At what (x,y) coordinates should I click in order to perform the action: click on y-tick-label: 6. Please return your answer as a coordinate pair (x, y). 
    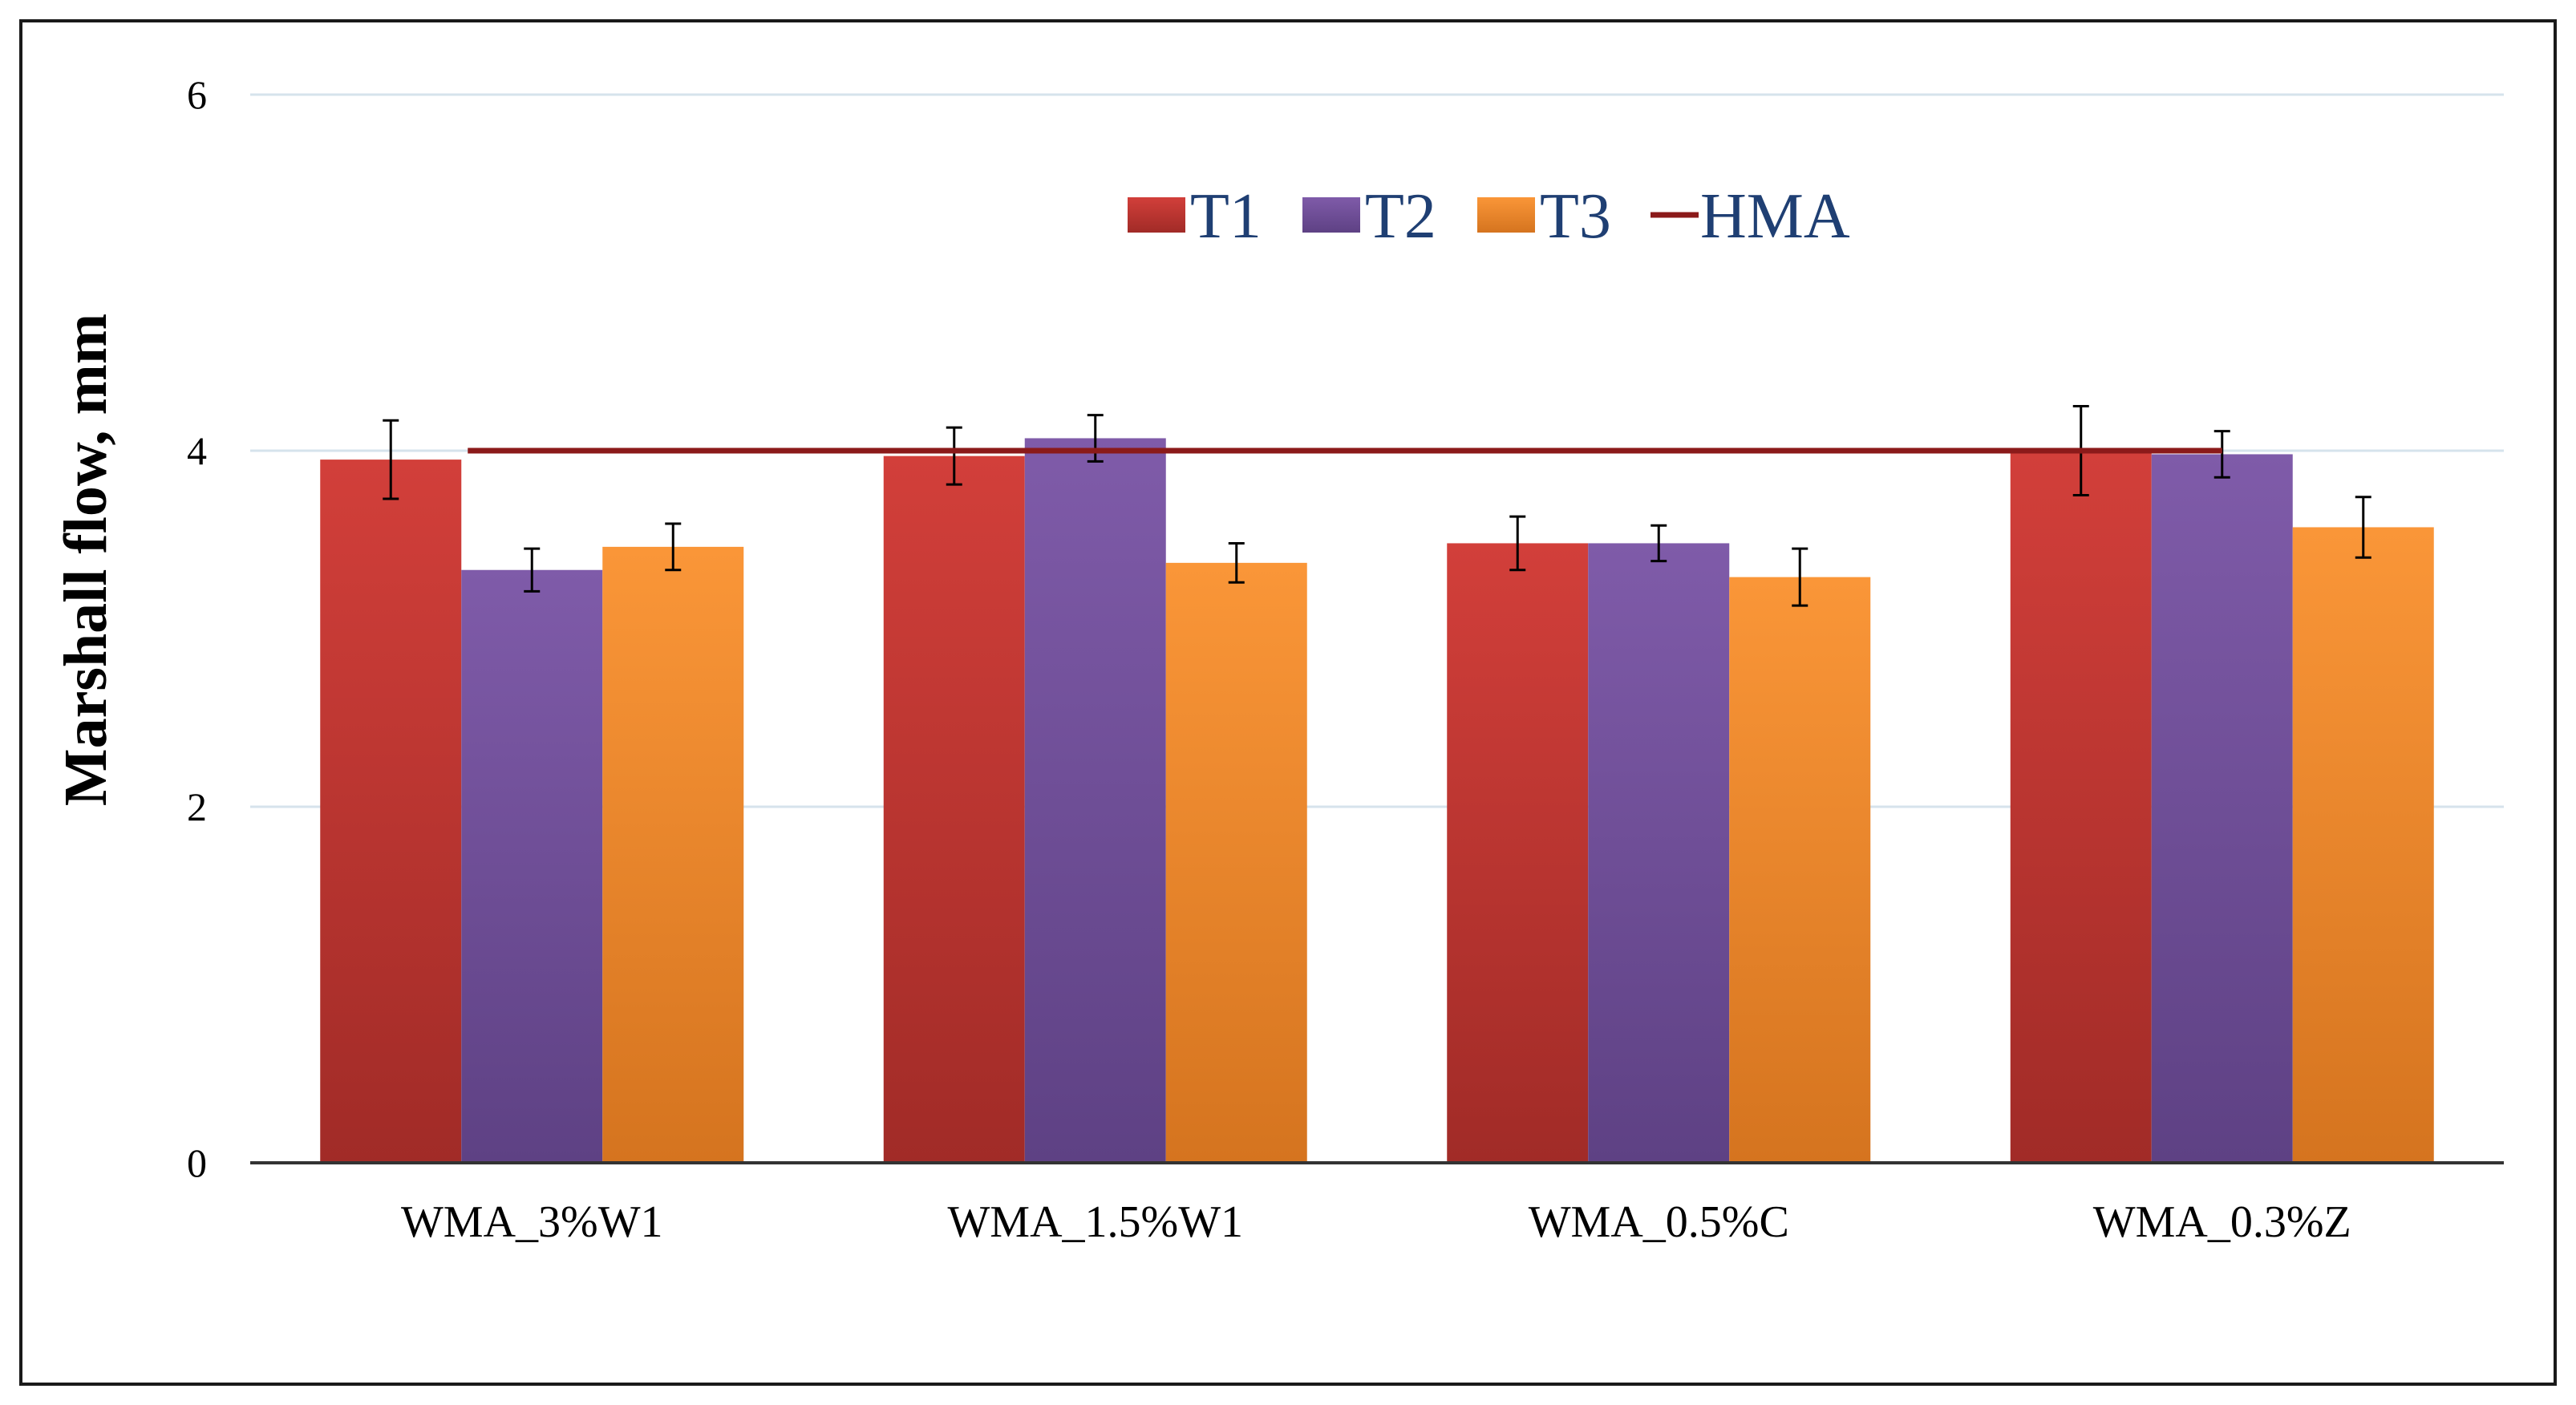
    Looking at the image, I should click on (197, 95).